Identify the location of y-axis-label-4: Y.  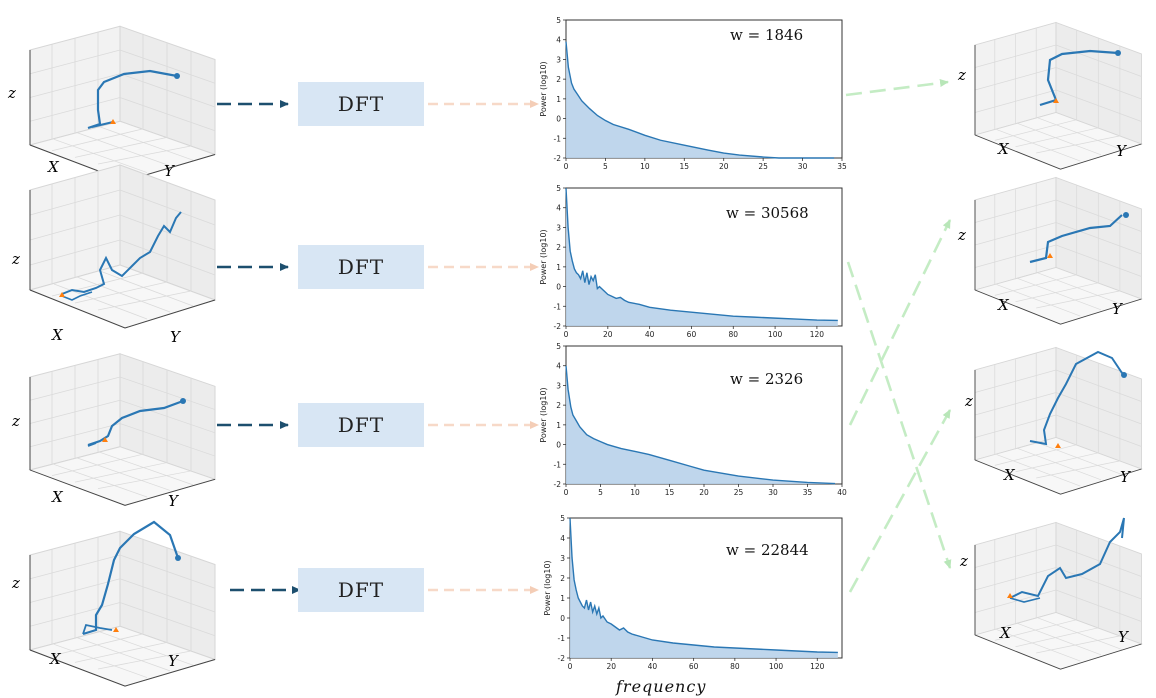
(173, 661).